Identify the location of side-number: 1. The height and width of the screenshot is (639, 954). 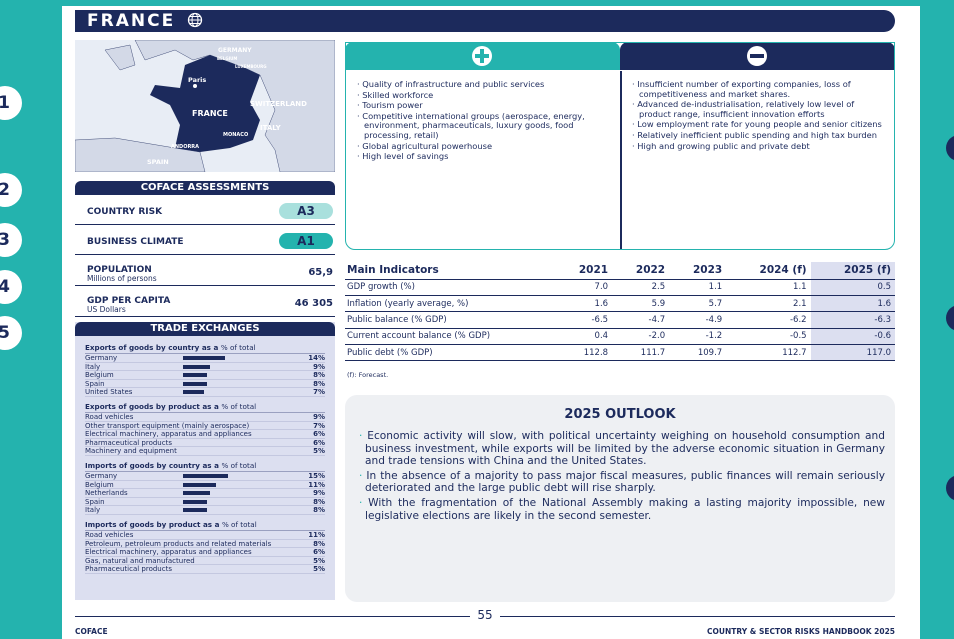
(11, 103).